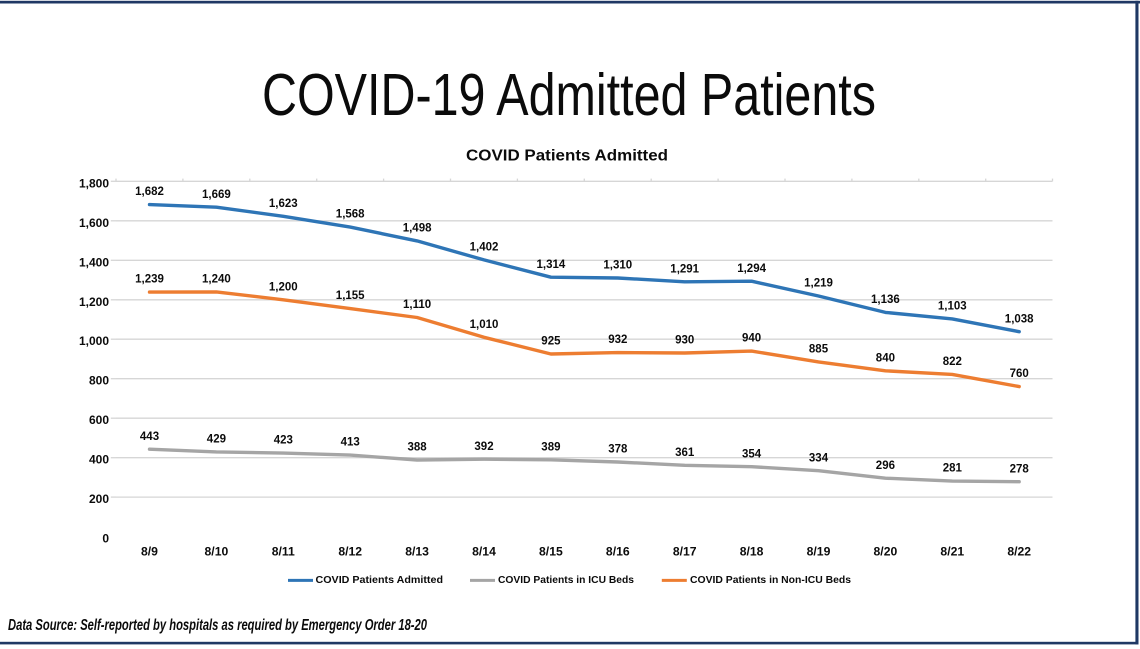 The width and height of the screenshot is (1140, 649). What do you see at coordinates (418, 448) in the screenshot?
I see `svg-text: 388` at bounding box center [418, 448].